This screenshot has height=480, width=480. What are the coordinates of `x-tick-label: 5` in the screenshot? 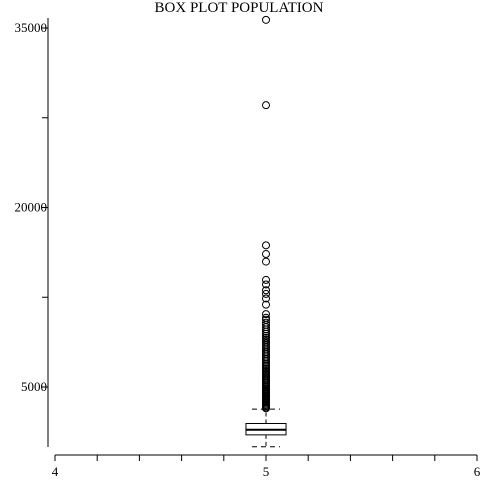 It's located at (266, 471).